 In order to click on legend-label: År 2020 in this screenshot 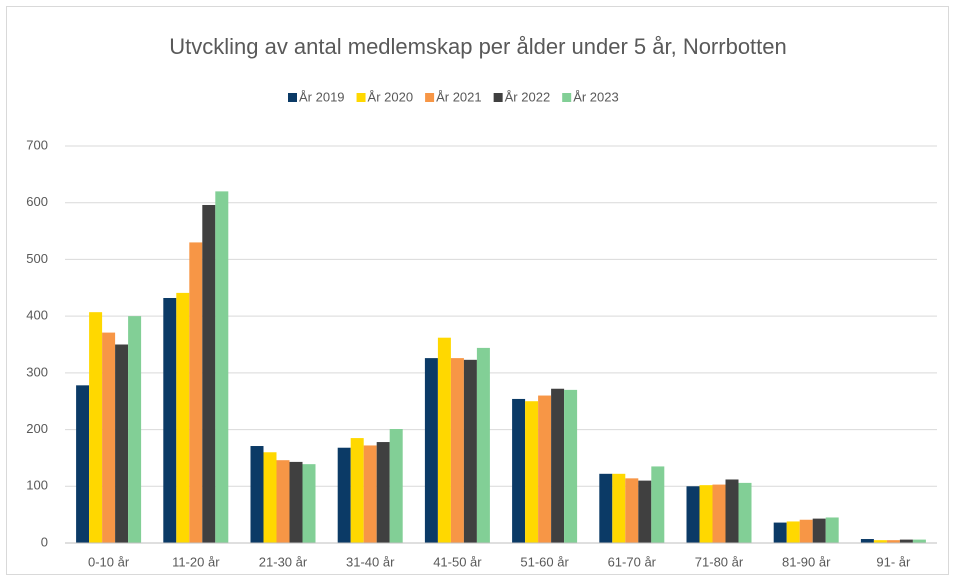, I will do `click(391, 96)`.